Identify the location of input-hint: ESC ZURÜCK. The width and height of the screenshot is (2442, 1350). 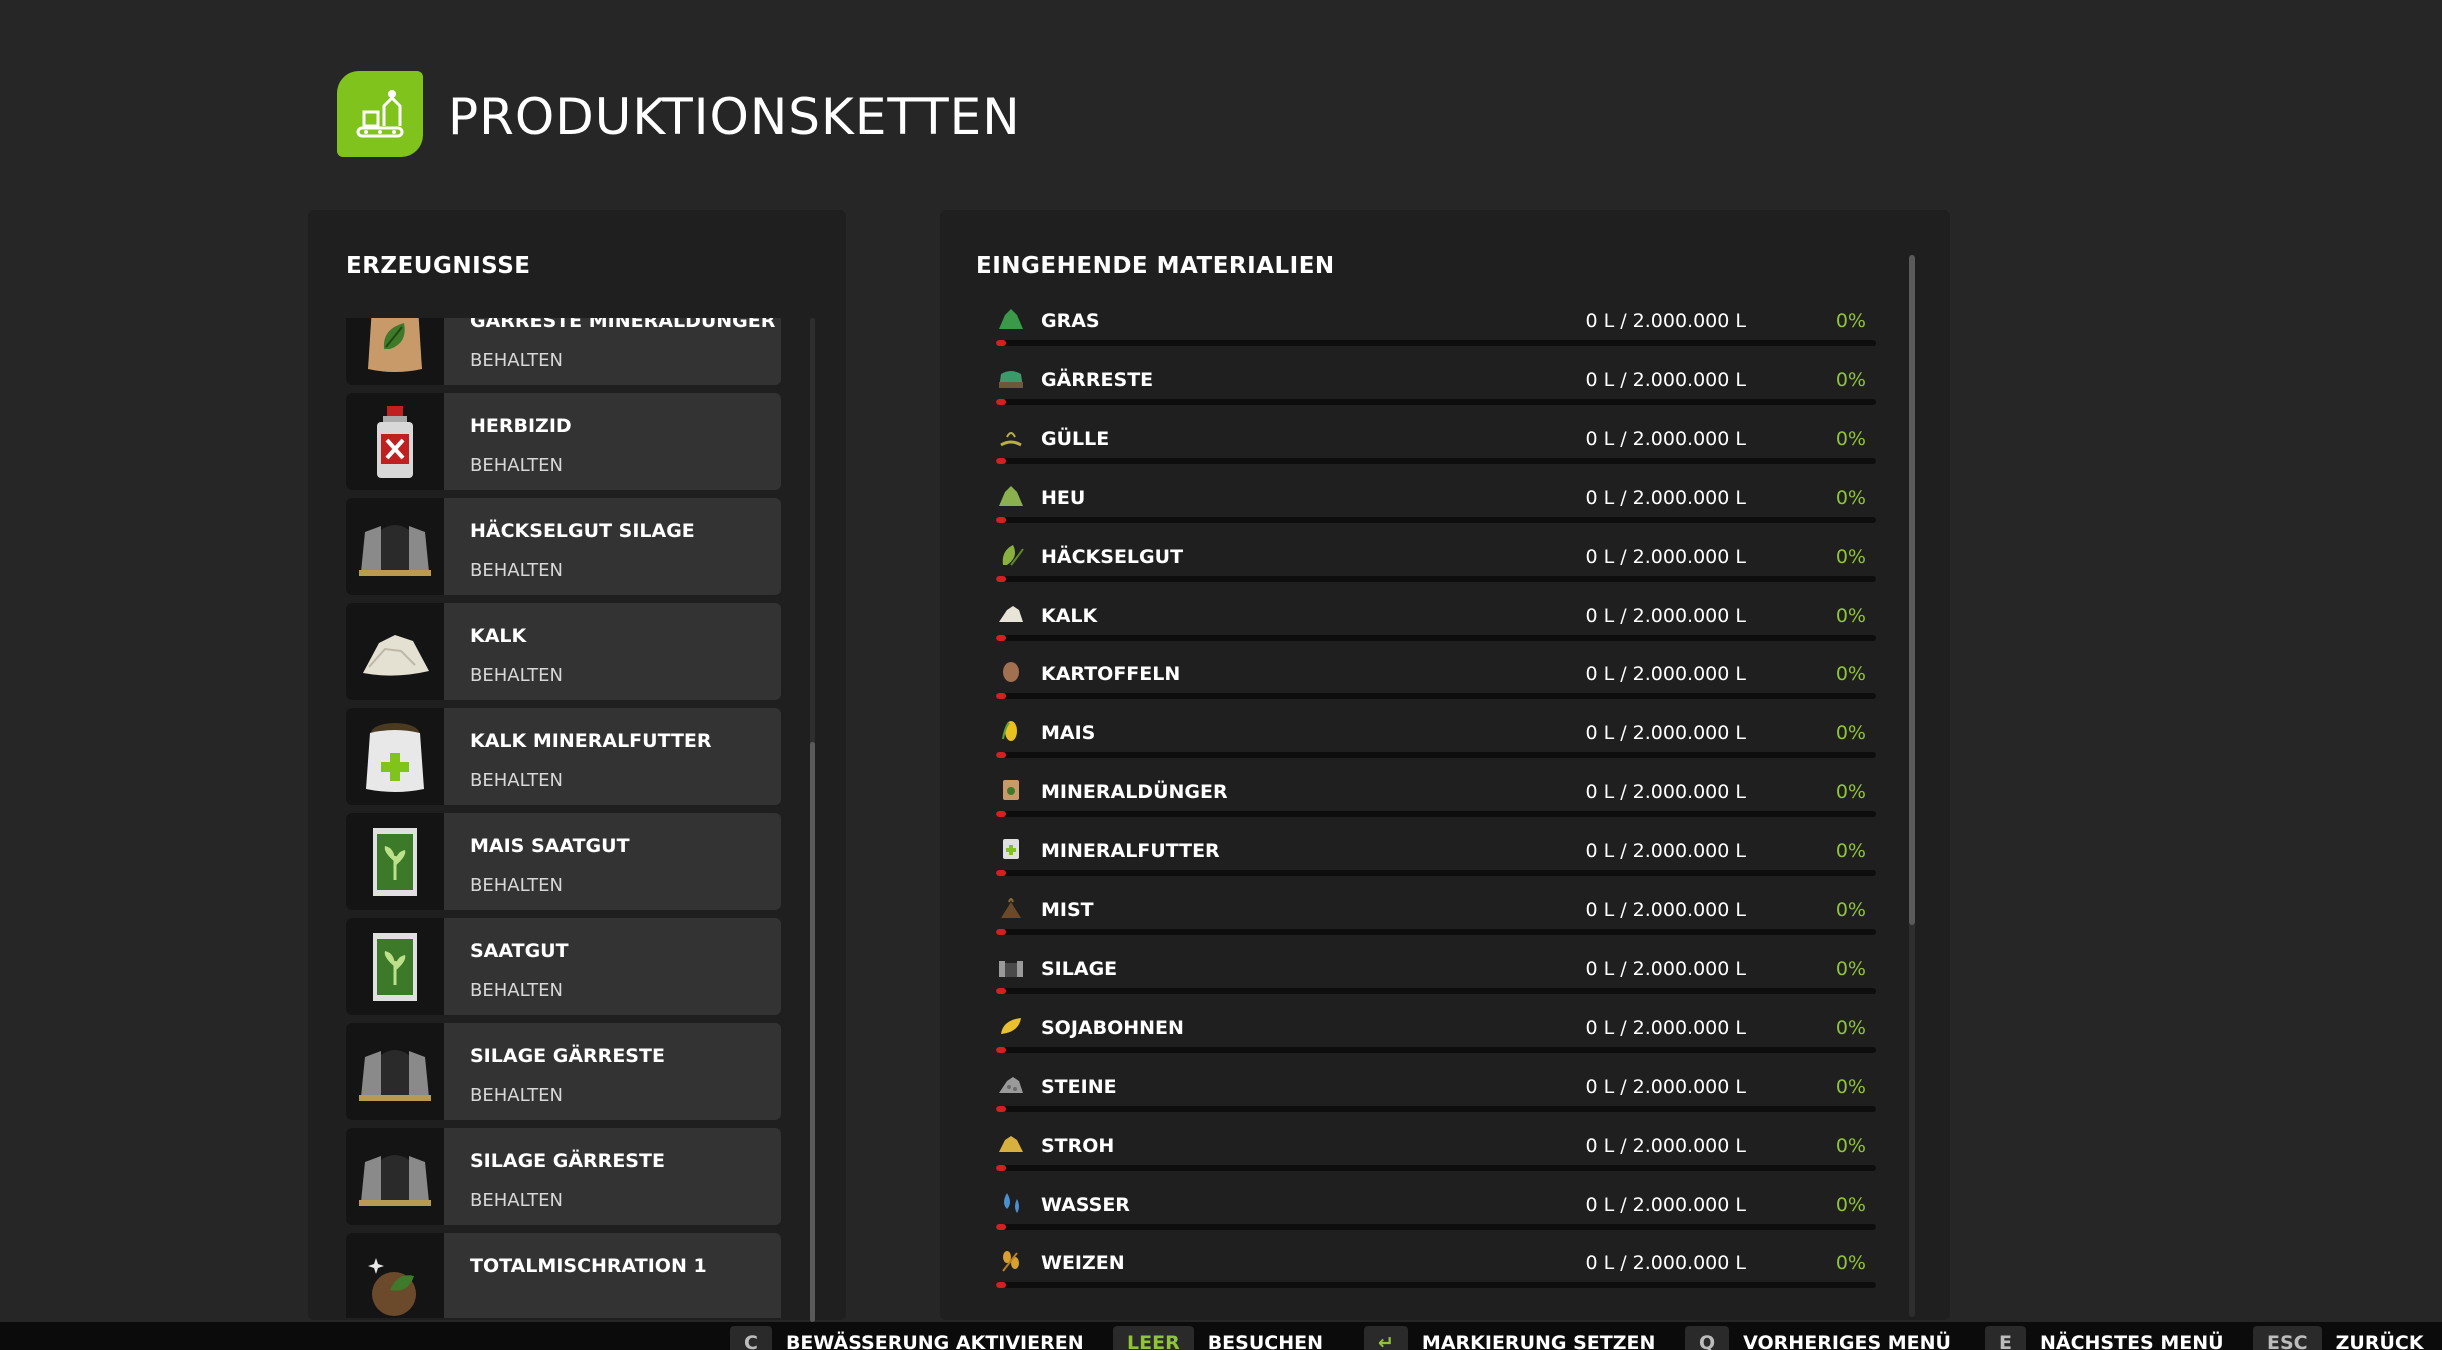
(2338, 1338).